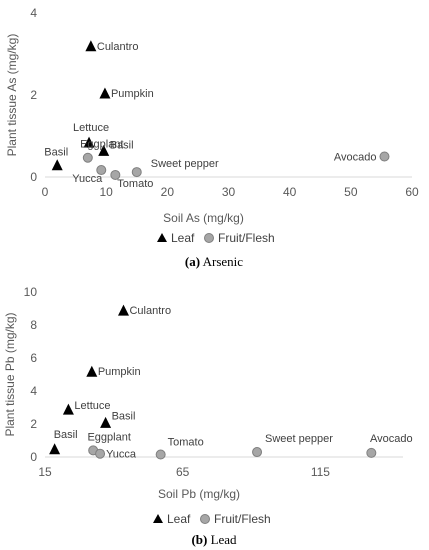  Describe the element at coordinates (209, 238) in the screenshot. I see `chart1-legend-fruit-marker` at that location.